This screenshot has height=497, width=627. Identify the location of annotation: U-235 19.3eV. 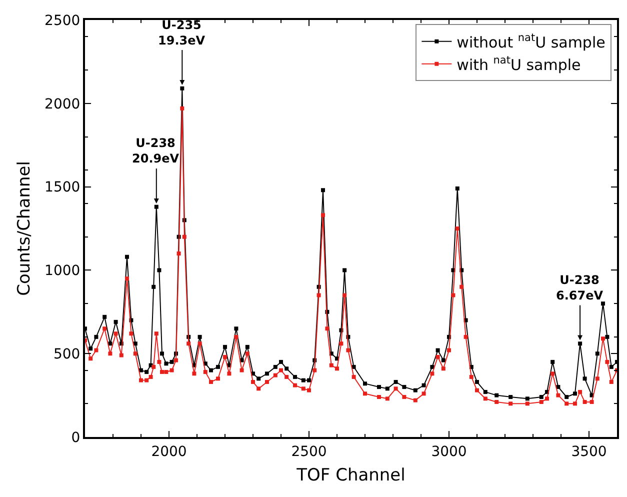
(182, 33).